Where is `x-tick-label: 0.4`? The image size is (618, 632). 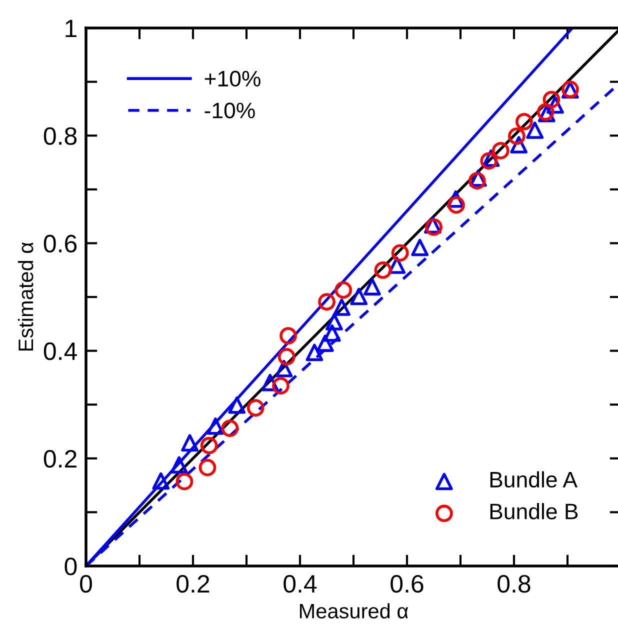 x-tick-label: 0.4 is located at coordinates (300, 583).